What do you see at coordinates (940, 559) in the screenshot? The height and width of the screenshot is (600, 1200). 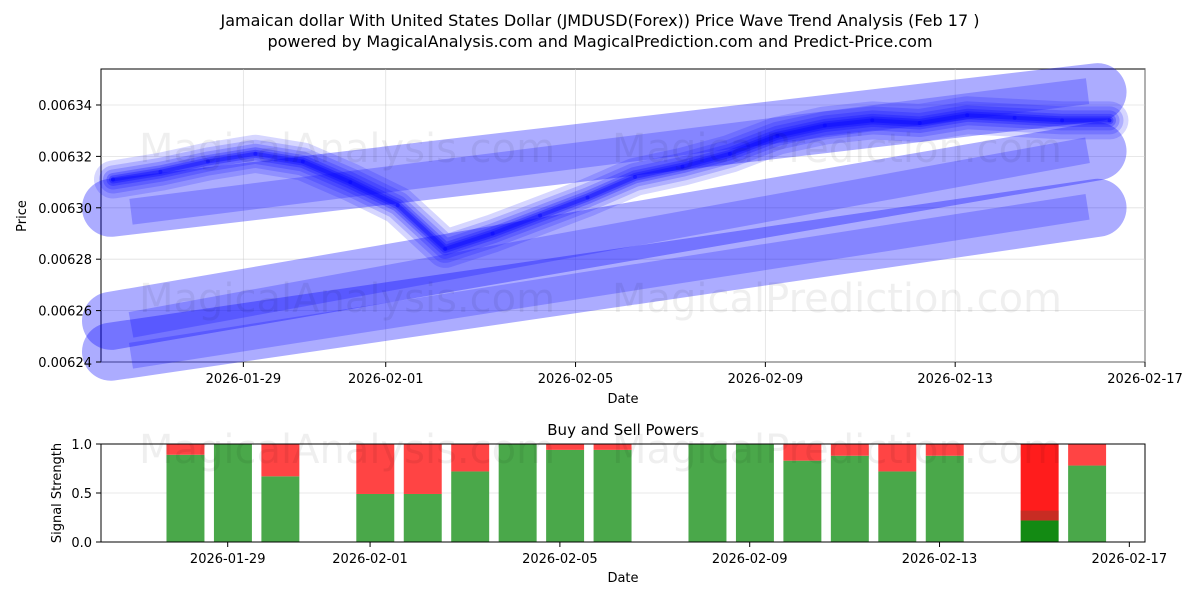 I see `power-x-tick-label: 2026-02-13` at bounding box center [940, 559].